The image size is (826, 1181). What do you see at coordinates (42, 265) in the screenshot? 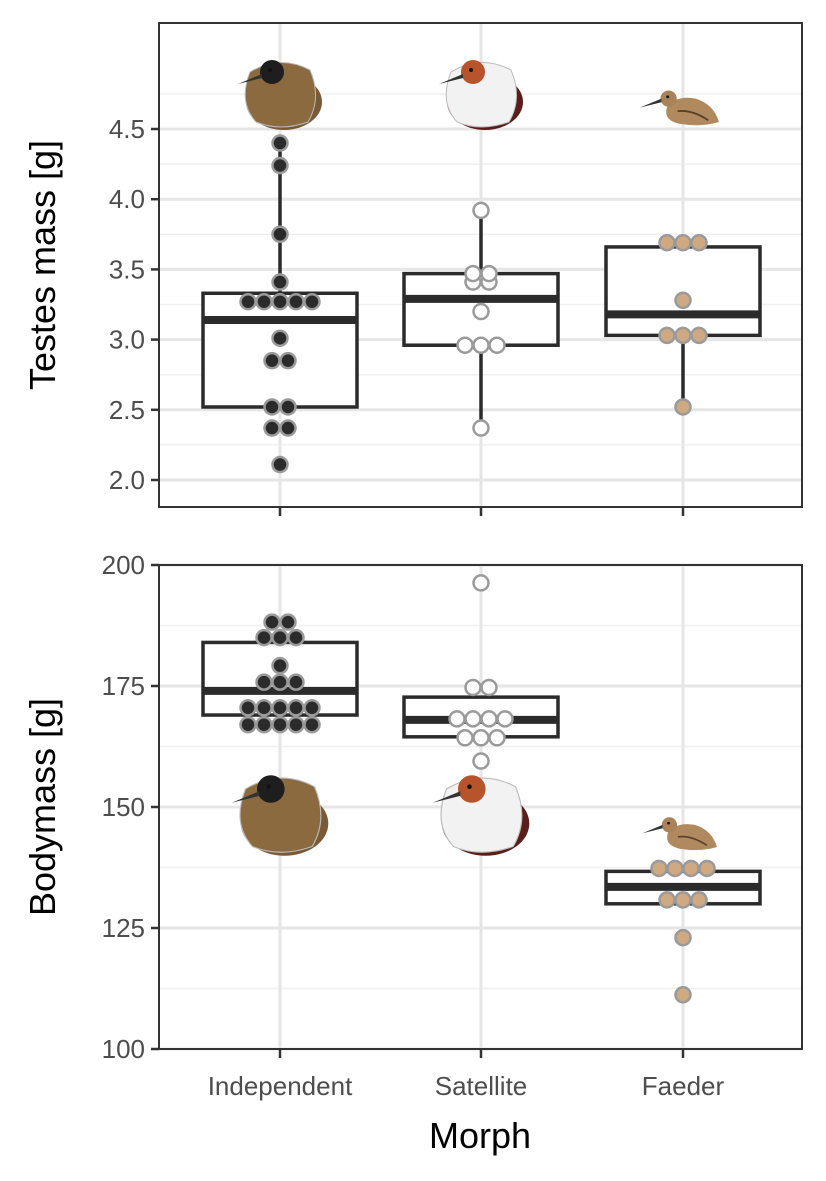
I see `top-y-axis-title: Testes mass [g]` at bounding box center [42, 265].